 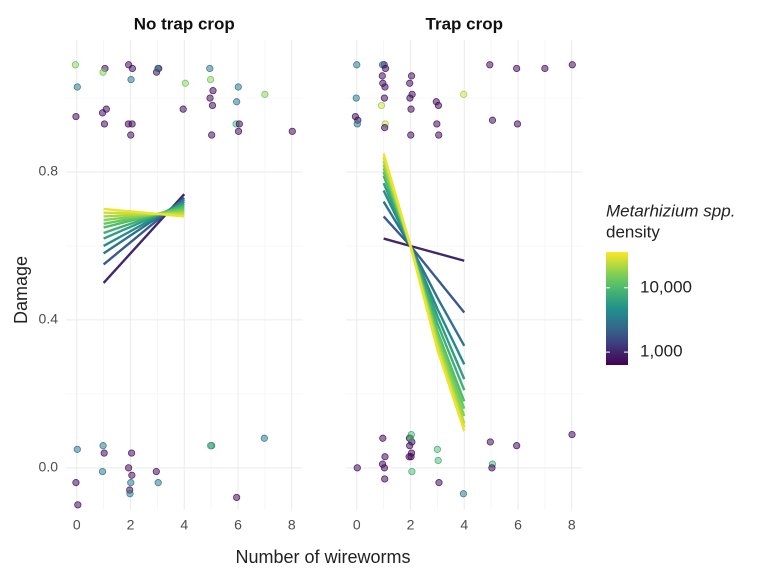 I want to click on colorbar-tick-label: 1,000, so click(x=661, y=351).